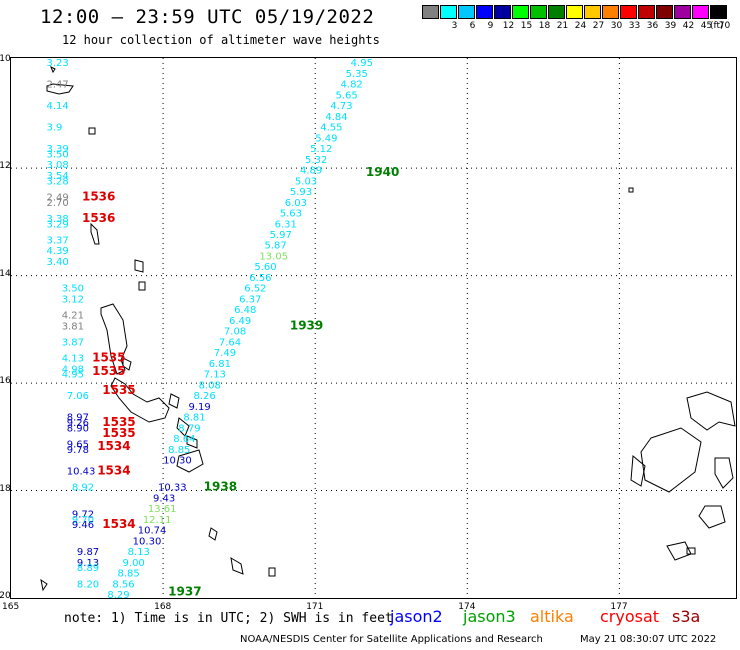 Image resolution: width=740 pixels, height=650 pixels. I want to click on swh-label: 10.74, so click(152, 531).